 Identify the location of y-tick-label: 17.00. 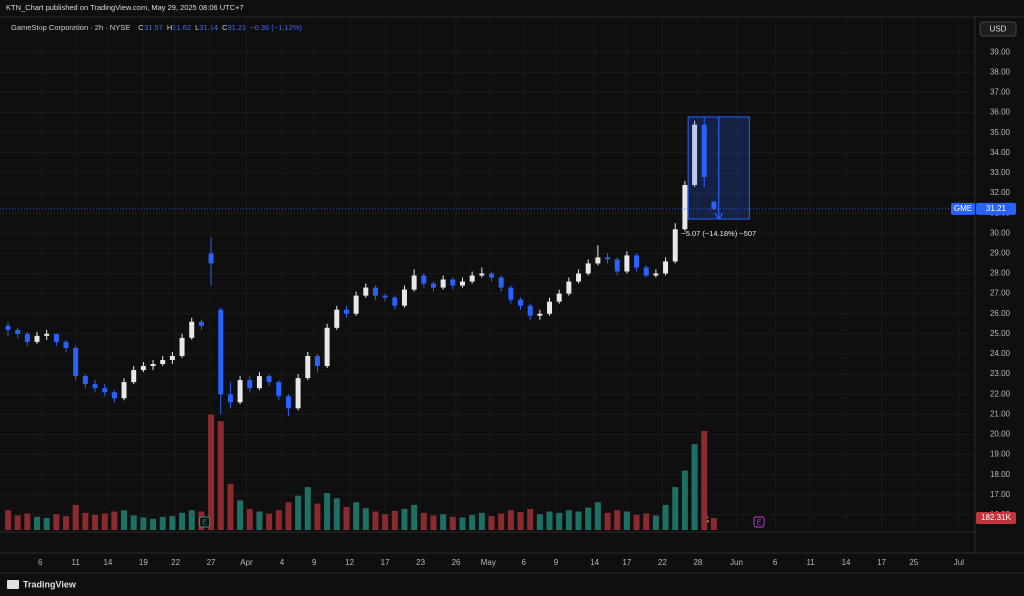
(1000, 494).